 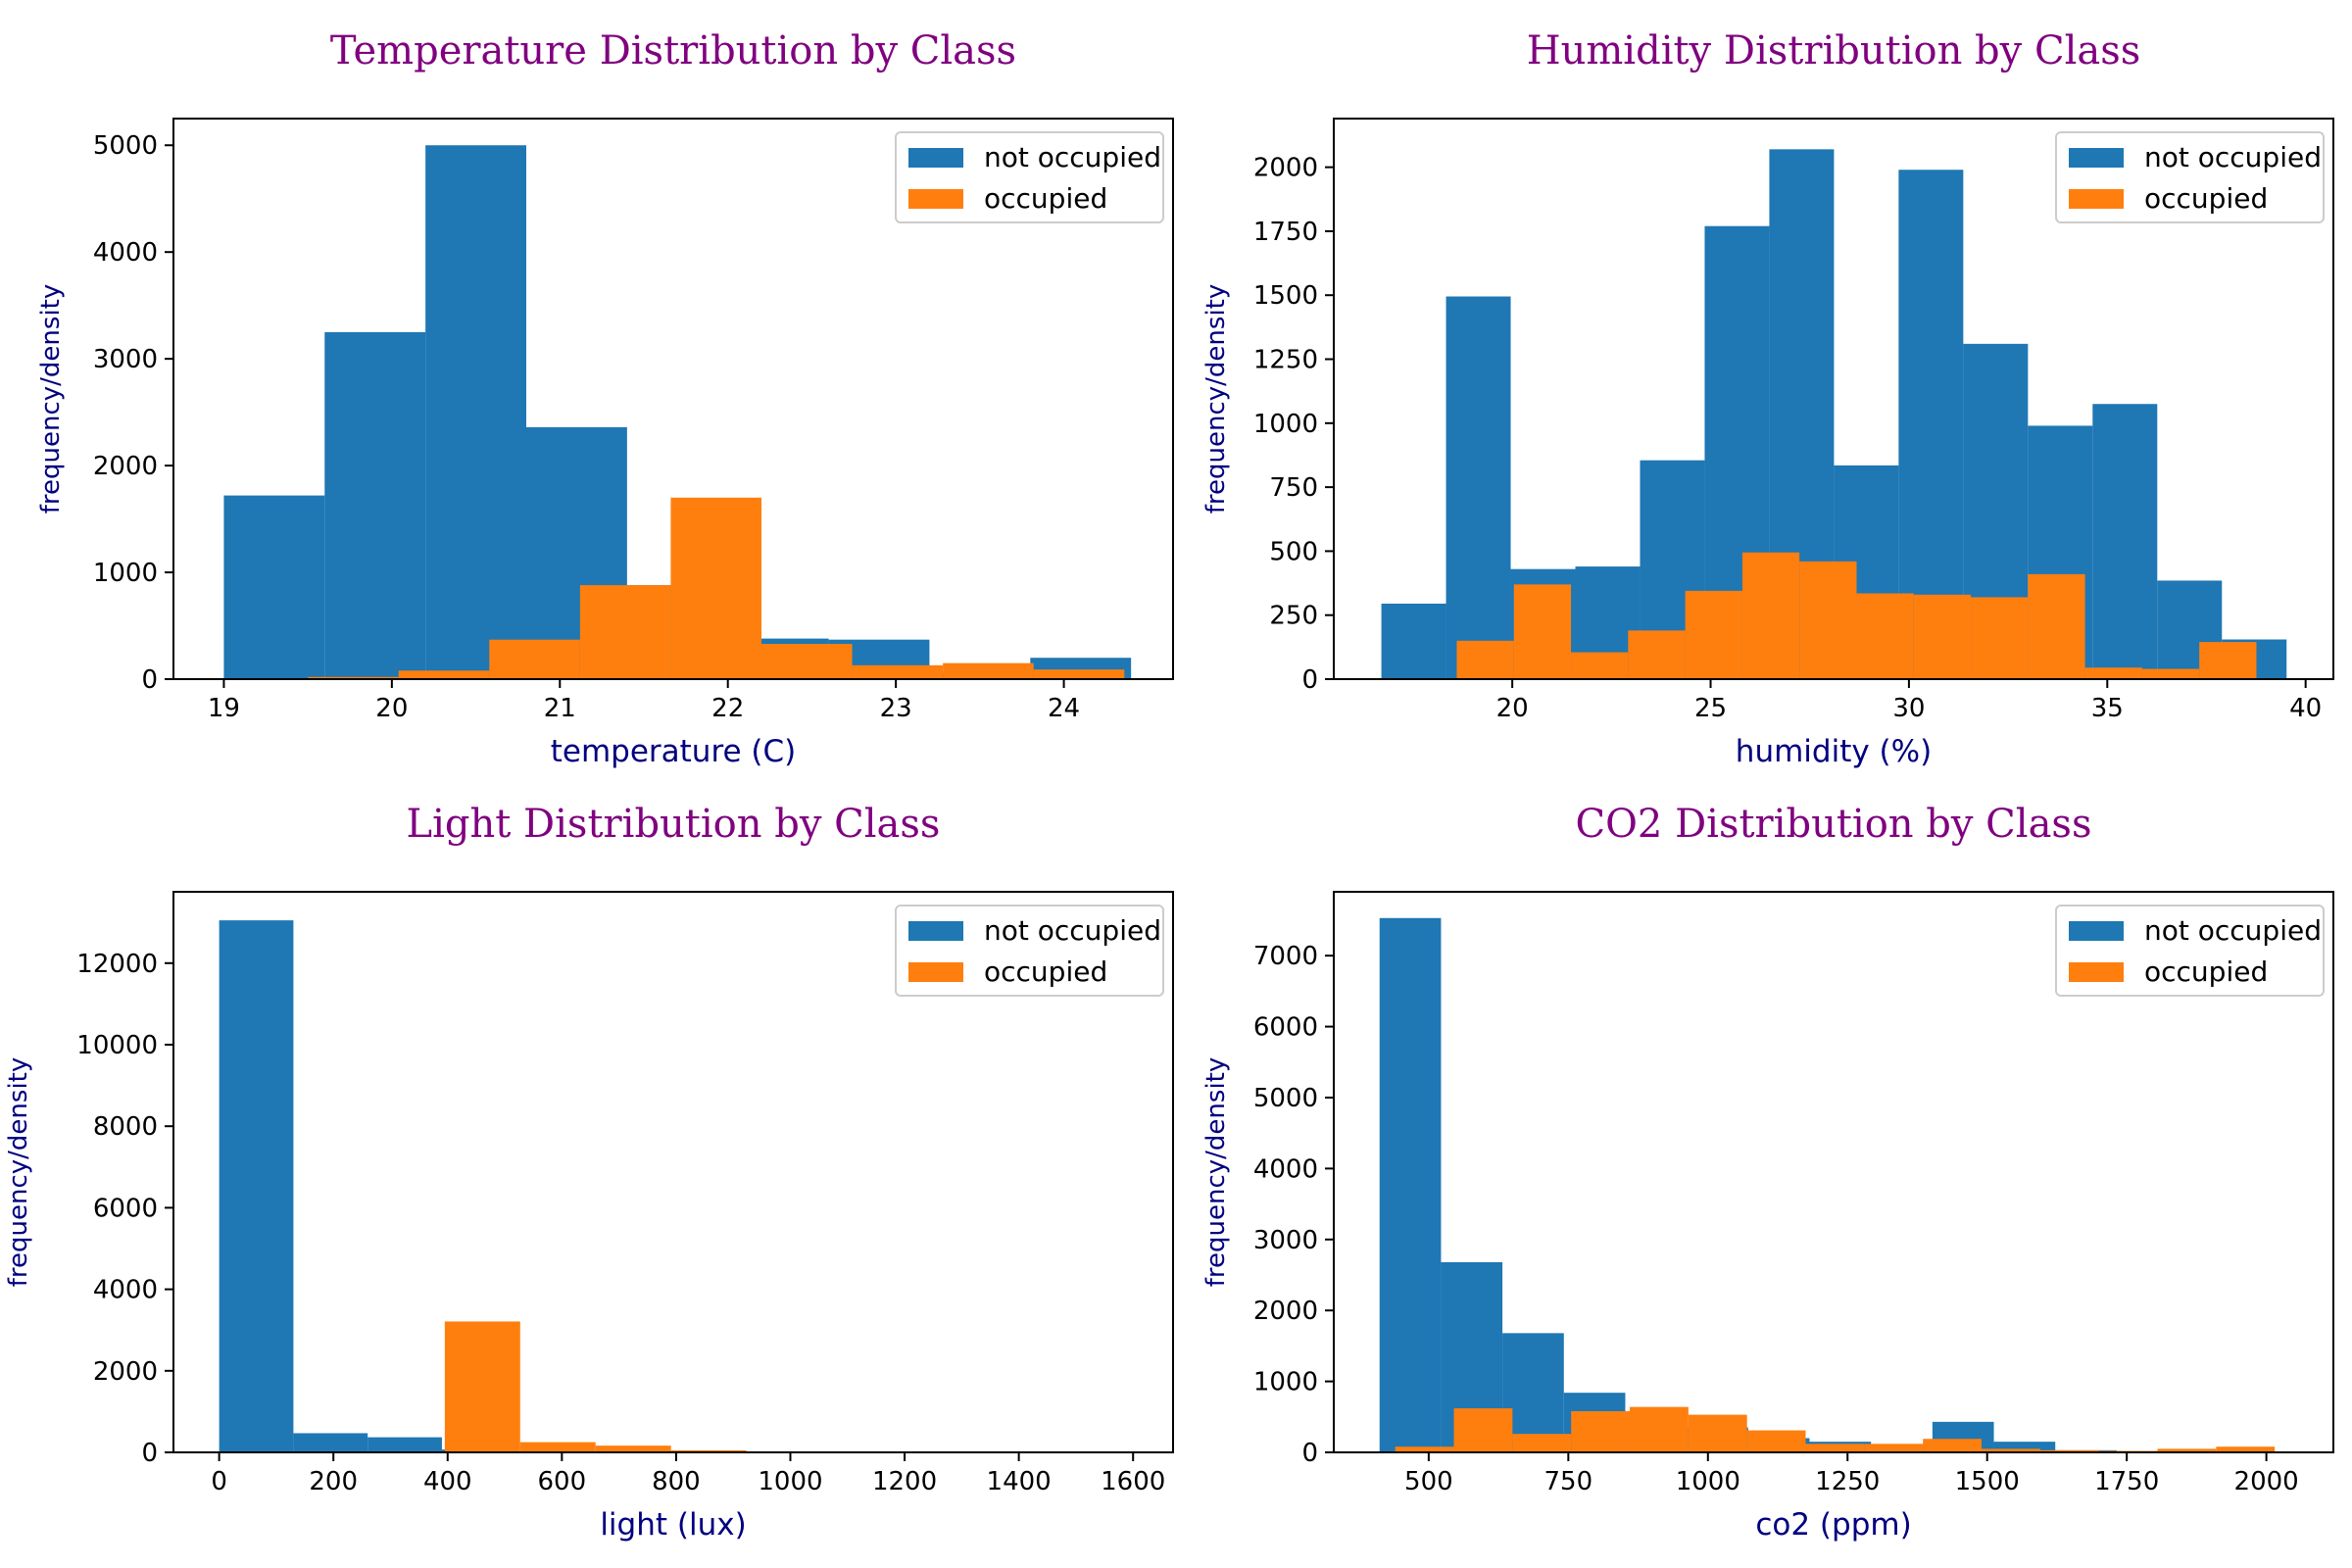 I want to click on x-tick-label: 1000, so click(x=1708, y=1481).